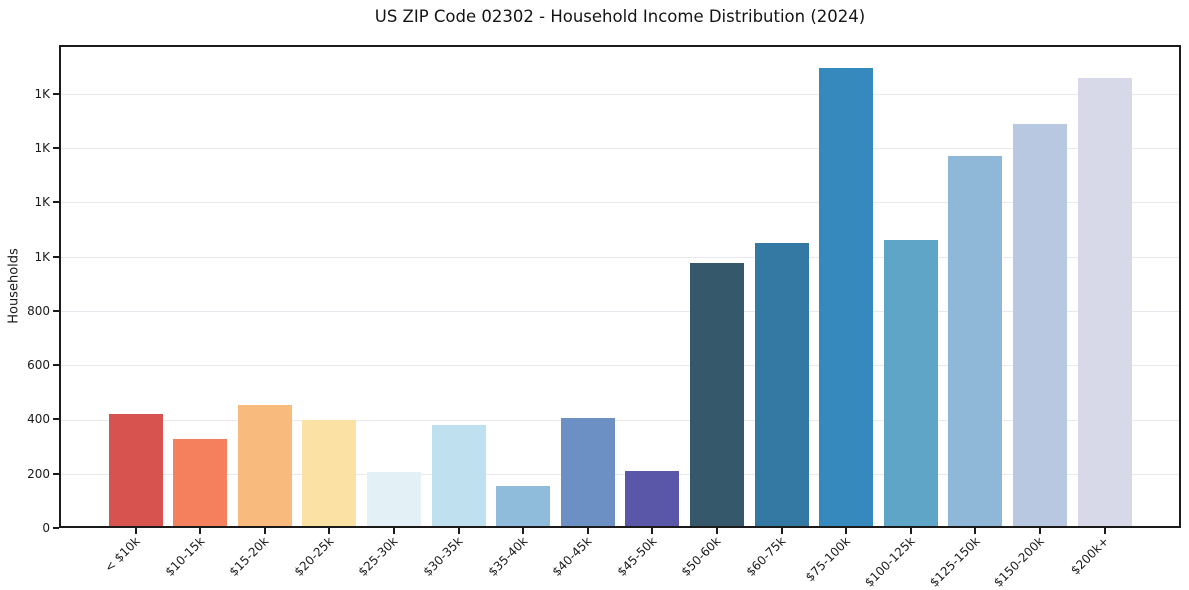 The width and height of the screenshot is (1189, 590). I want to click on bar-50-60k, so click(716, 395).